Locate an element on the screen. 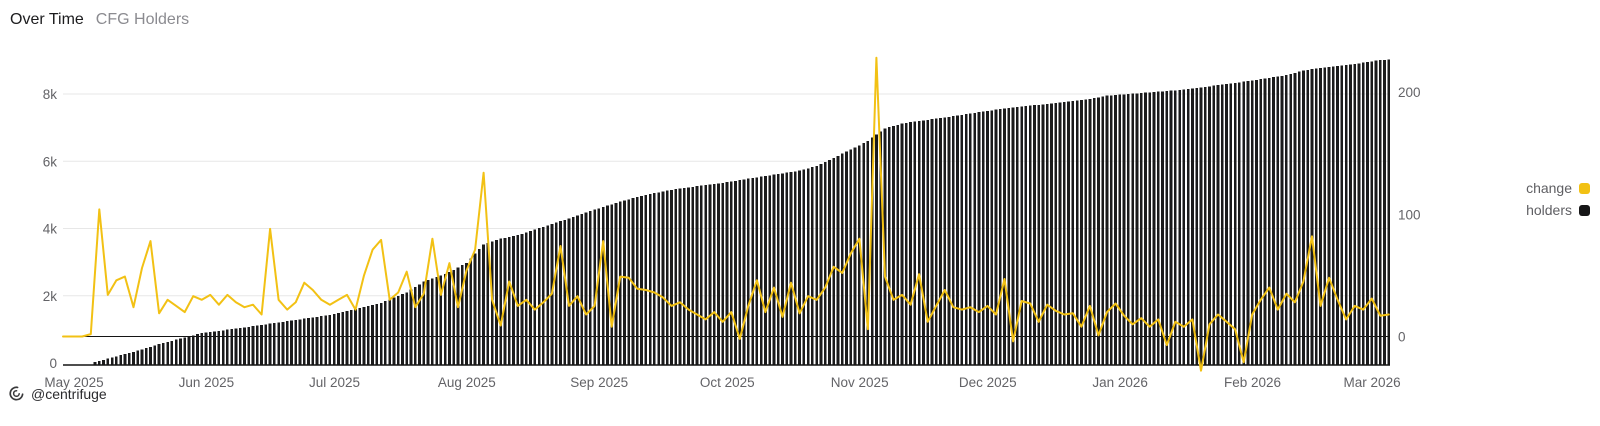 The image size is (1600, 426). page-subtitle: CFG Holders is located at coordinates (142, 19).